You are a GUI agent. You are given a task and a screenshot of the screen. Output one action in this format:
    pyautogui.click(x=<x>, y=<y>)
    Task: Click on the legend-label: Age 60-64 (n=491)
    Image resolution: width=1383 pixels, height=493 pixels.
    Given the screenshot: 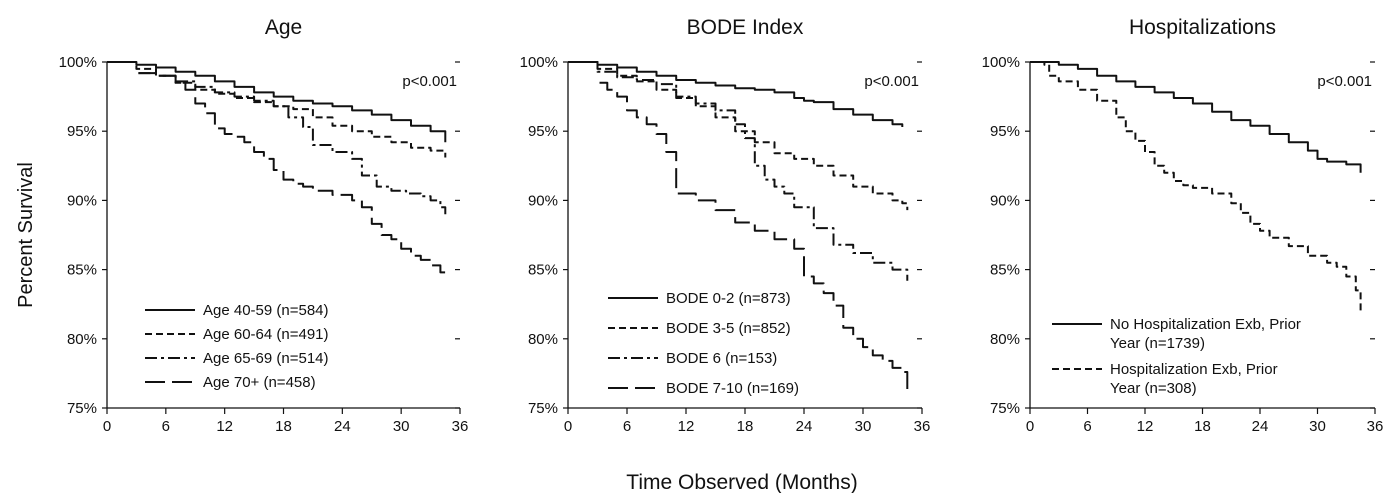 What is the action you would take?
    pyautogui.click(x=266, y=334)
    